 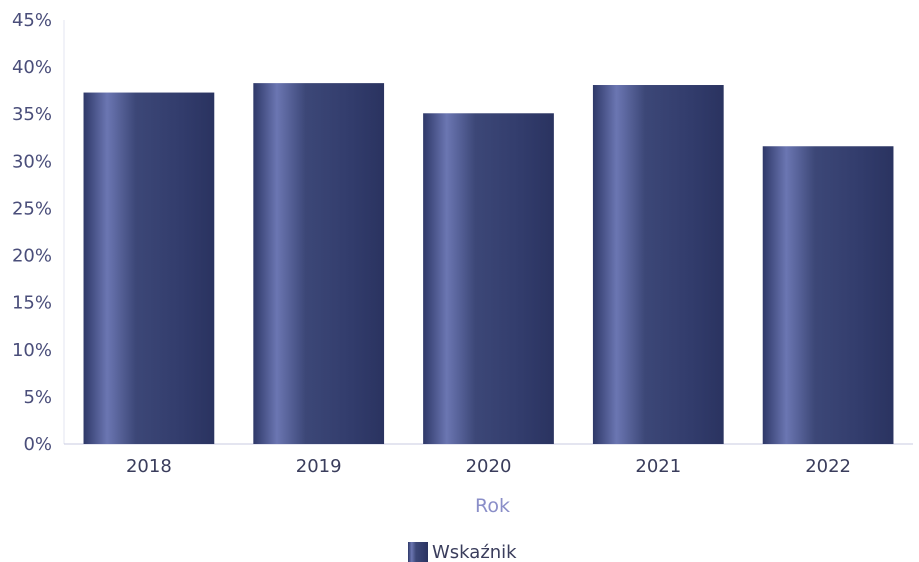 I want to click on x-tick-label-2021: 2021, so click(x=658, y=466).